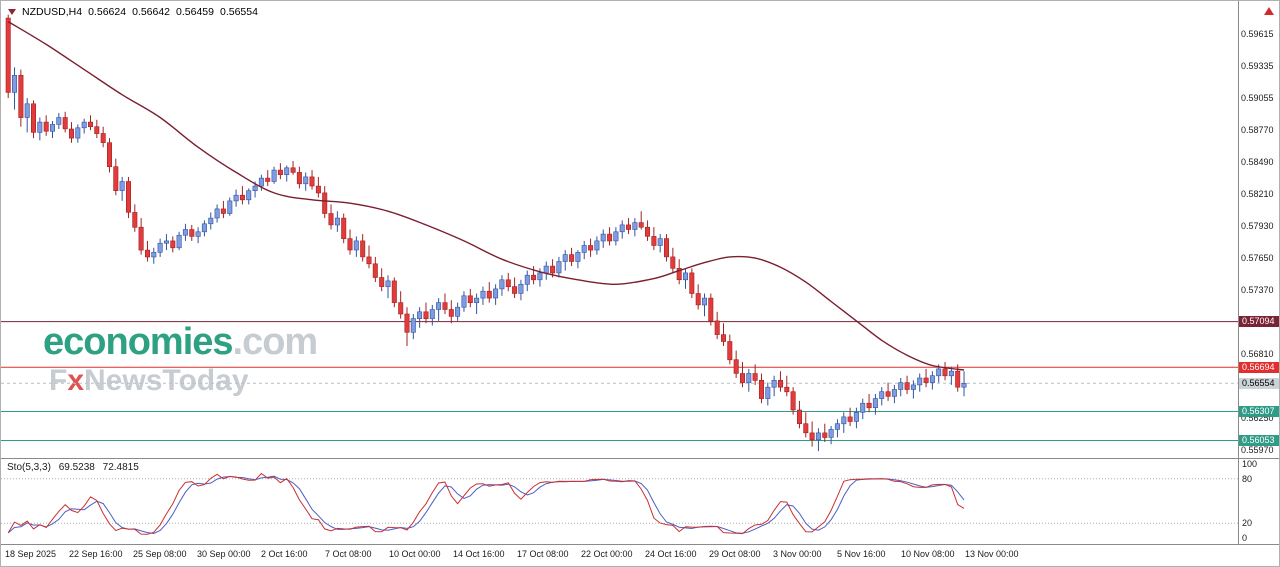  What do you see at coordinates (166, 380) in the screenshot?
I see `watermark-tagline-rest: NewsToday` at bounding box center [166, 380].